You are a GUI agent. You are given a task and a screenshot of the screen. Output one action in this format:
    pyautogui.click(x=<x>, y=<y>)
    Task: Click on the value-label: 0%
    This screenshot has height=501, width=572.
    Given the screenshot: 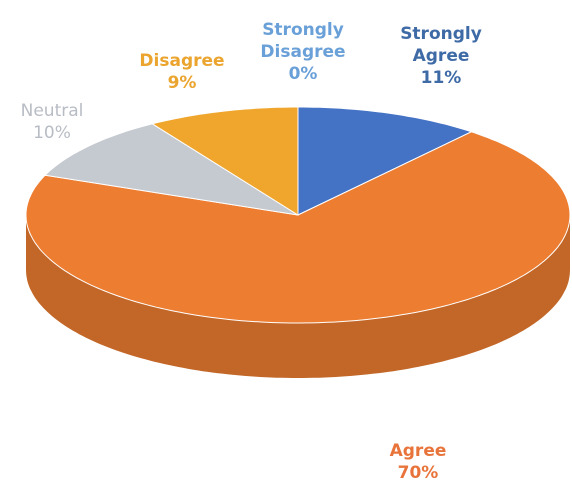 What is the action you would take?
    pyautogui.click(x=303, y=74)
    